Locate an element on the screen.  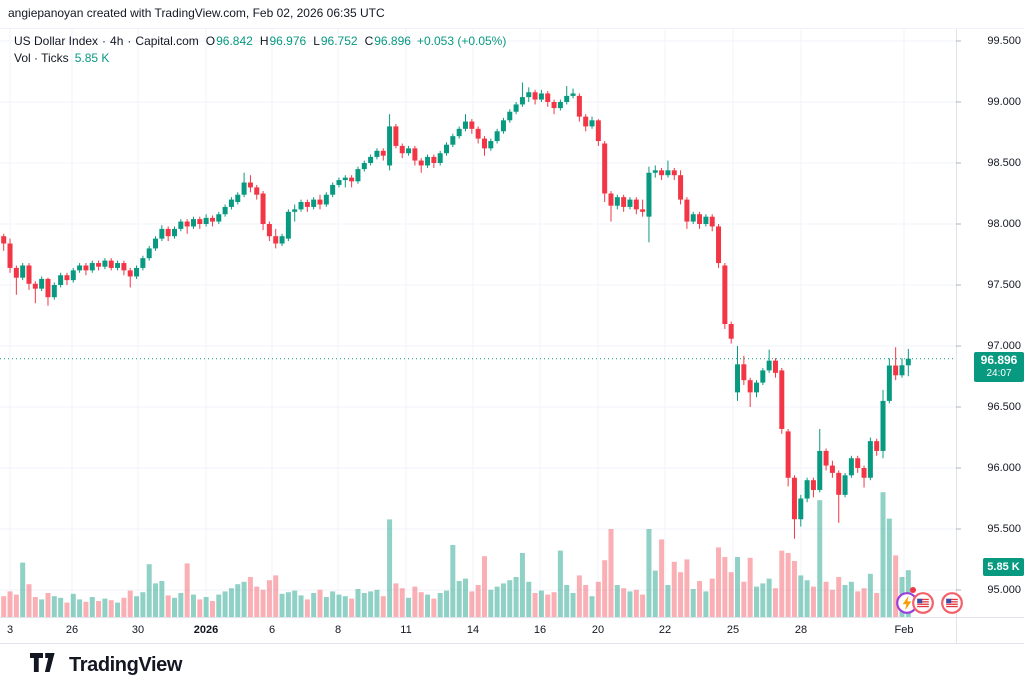
close-label: C is located at coordinates (369, 41).